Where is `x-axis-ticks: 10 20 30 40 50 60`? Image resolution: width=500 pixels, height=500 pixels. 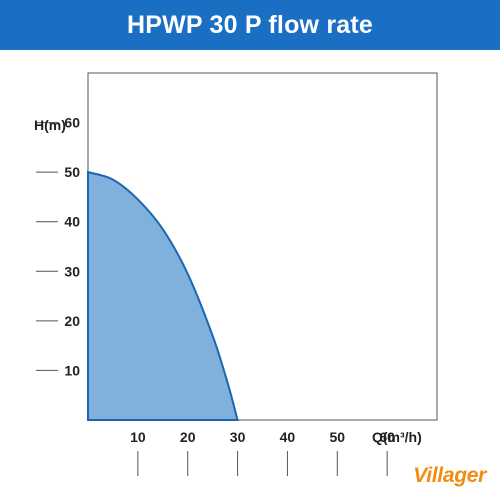
x-axis-ticks: 10 20 30 40 50 60 is located at coordinates (262, 452).